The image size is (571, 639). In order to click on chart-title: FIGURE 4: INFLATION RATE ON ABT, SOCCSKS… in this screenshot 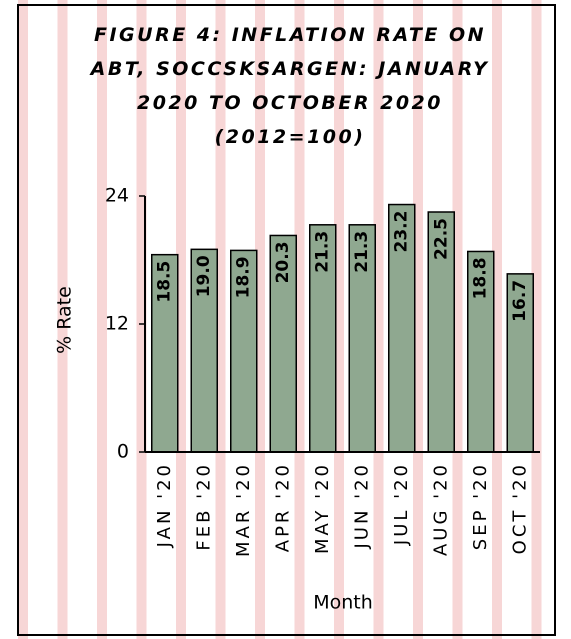, I will do `click(290, 86)`.